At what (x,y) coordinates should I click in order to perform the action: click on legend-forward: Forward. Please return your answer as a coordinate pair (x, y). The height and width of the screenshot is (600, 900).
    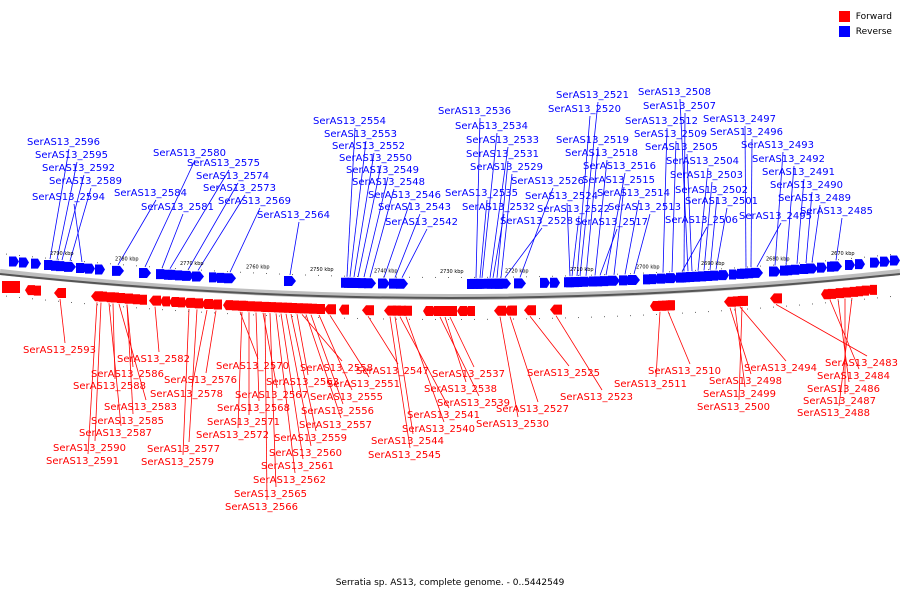
    Looking at the image, I should click on (865, 16).